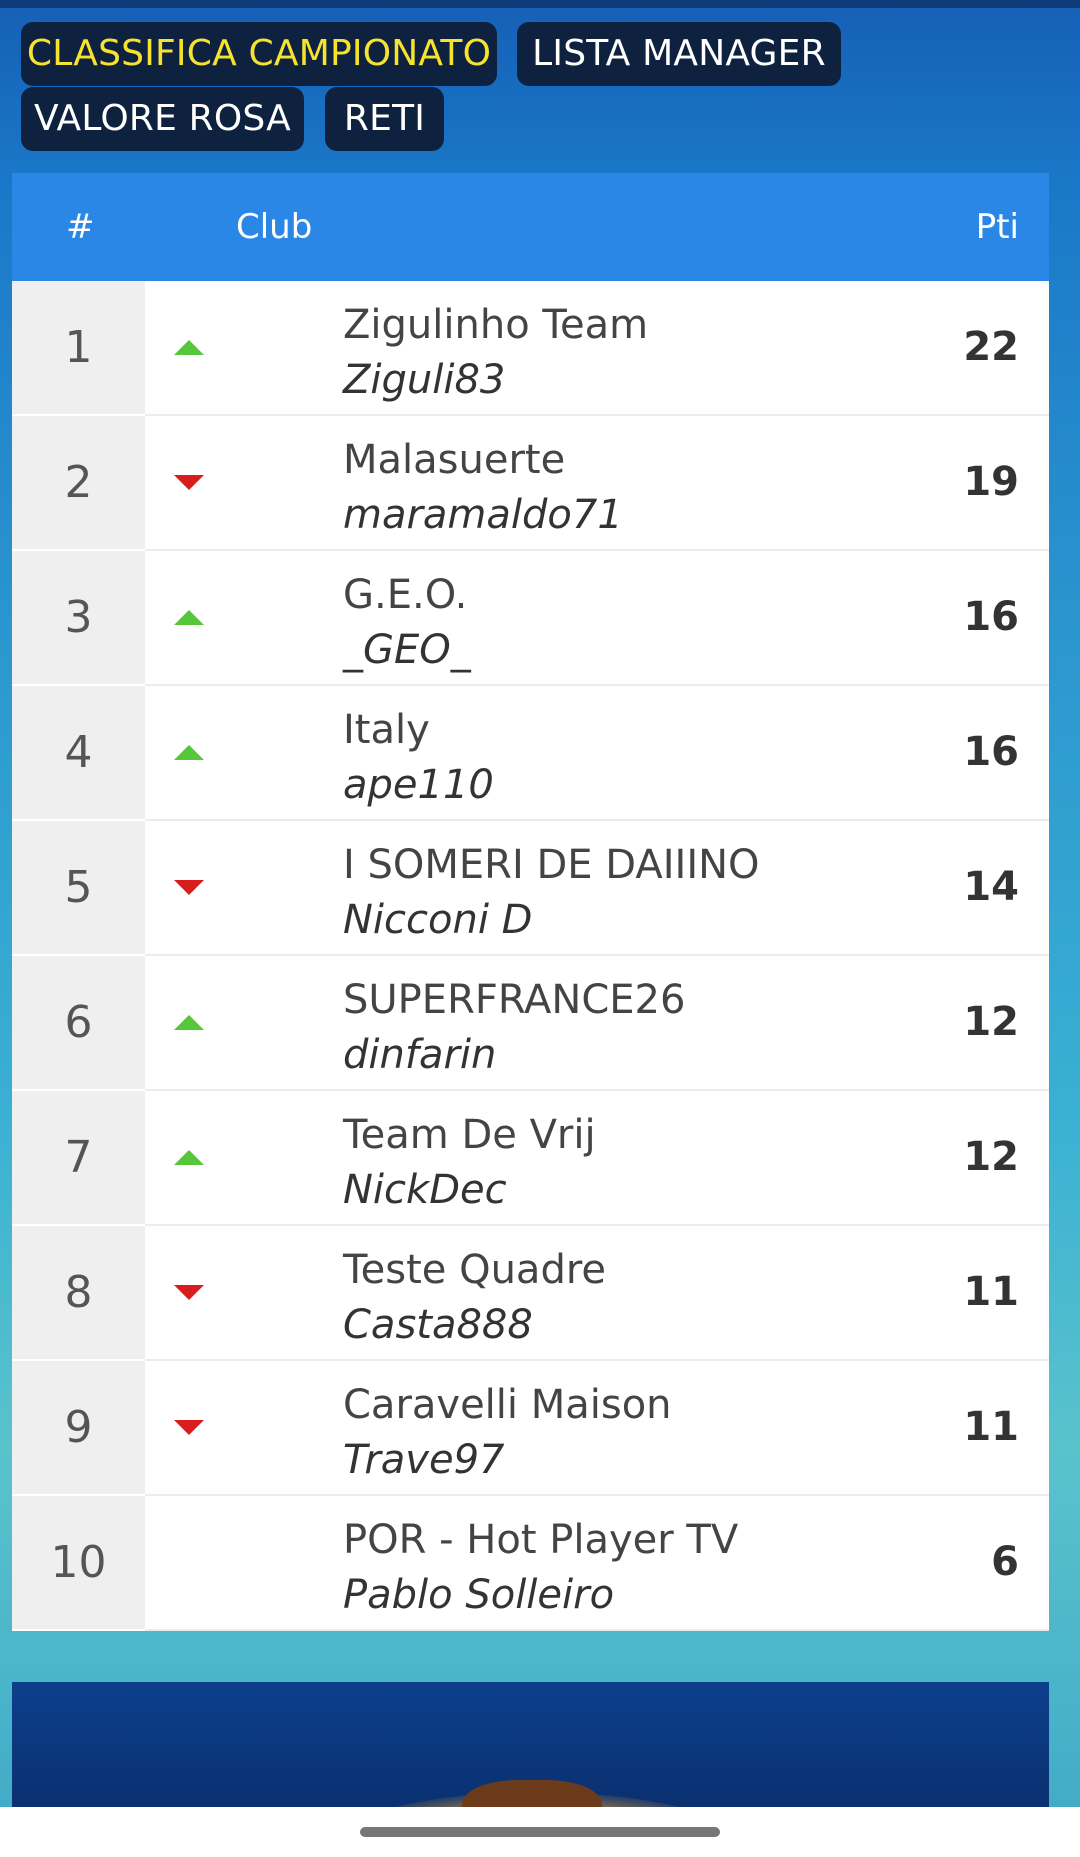 This screenshot has height=1857, width=1080. What do you see at coordinates (679, 54) in the screenshot?
I see `tab-lista-manager: LISTA MANAGER` at bounding box center [679, 54].